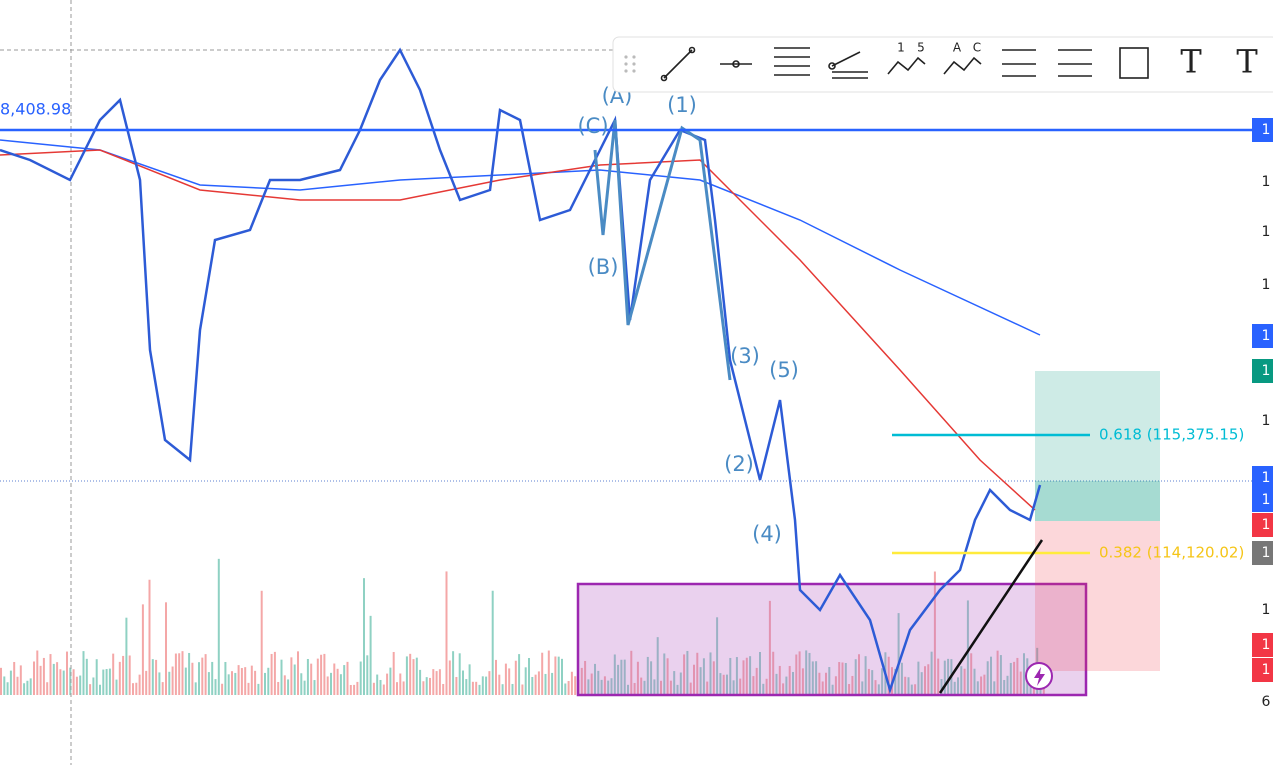 Image resolution: width=1273 pixels, height=765 pixels. Describe the element at coordinates (739, 464) in the screenshot. I see `wave-label: (2)` at that location.